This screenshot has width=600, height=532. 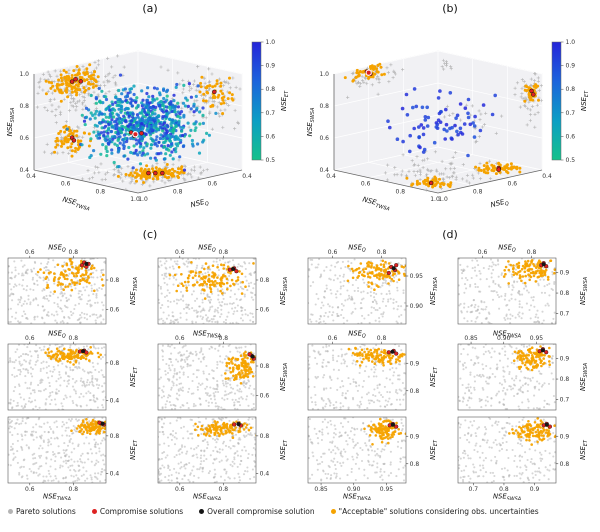 I want to click on axis-tick-labels: 0.6 0.8 0.90 0.95, so click(x=375, y=279).